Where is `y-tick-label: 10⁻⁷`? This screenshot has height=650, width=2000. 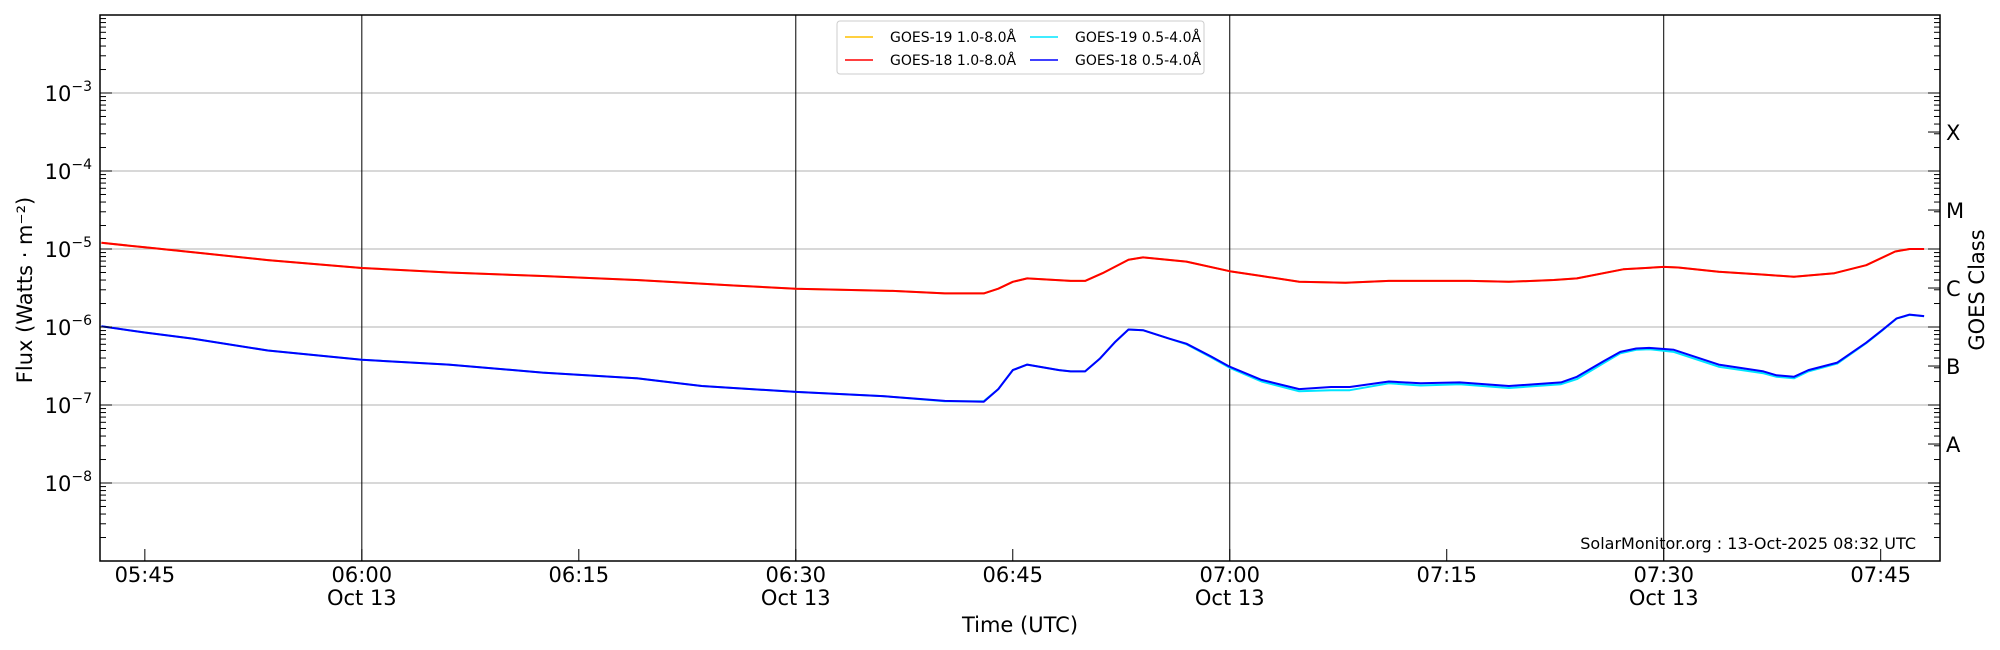
y-tick-label: 10⁻⁷ is located at coordinates (68, 404).